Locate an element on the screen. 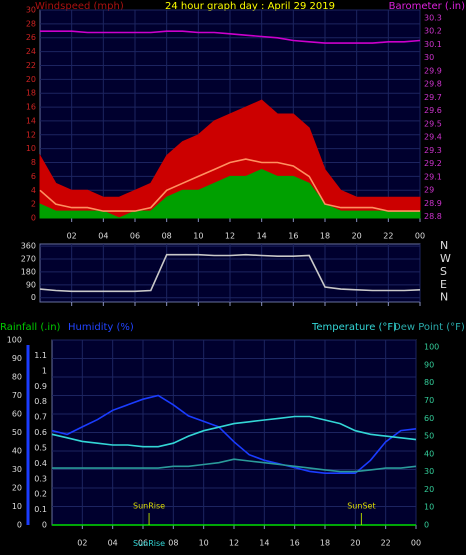  y2-tick-label: 10 is located at coordinates (429, 507).